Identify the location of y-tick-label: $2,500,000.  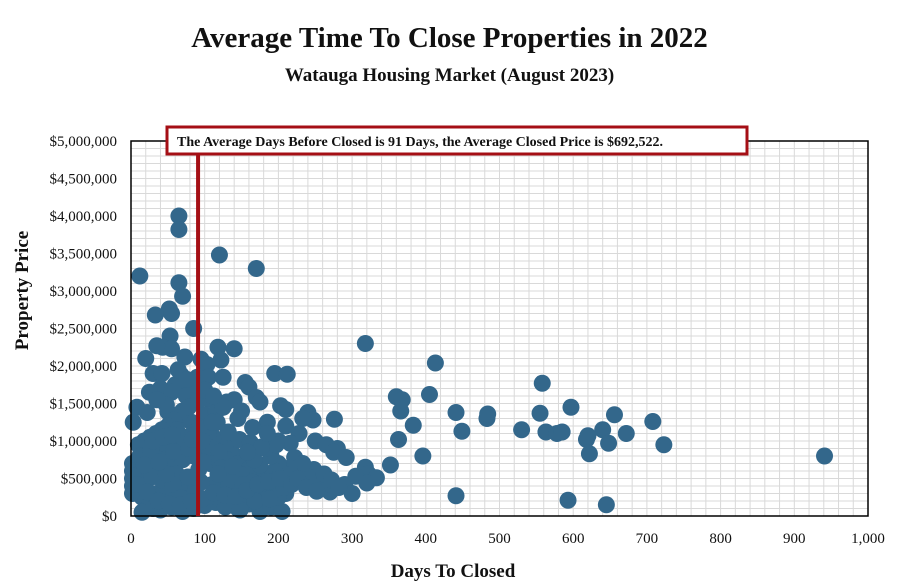
(84, 330).